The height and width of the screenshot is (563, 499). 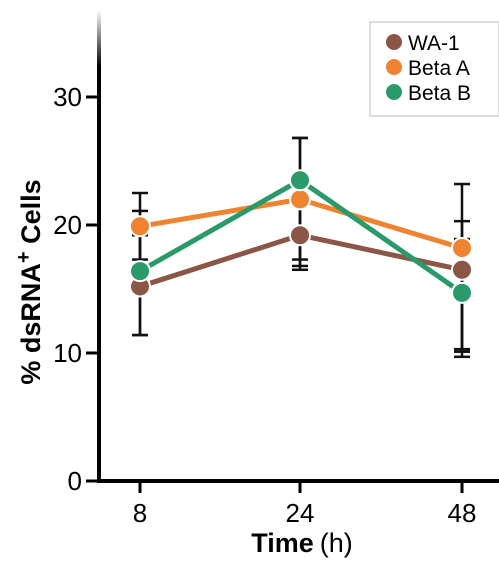 I want to click on y-axis-line, so click(x=99, y=245).